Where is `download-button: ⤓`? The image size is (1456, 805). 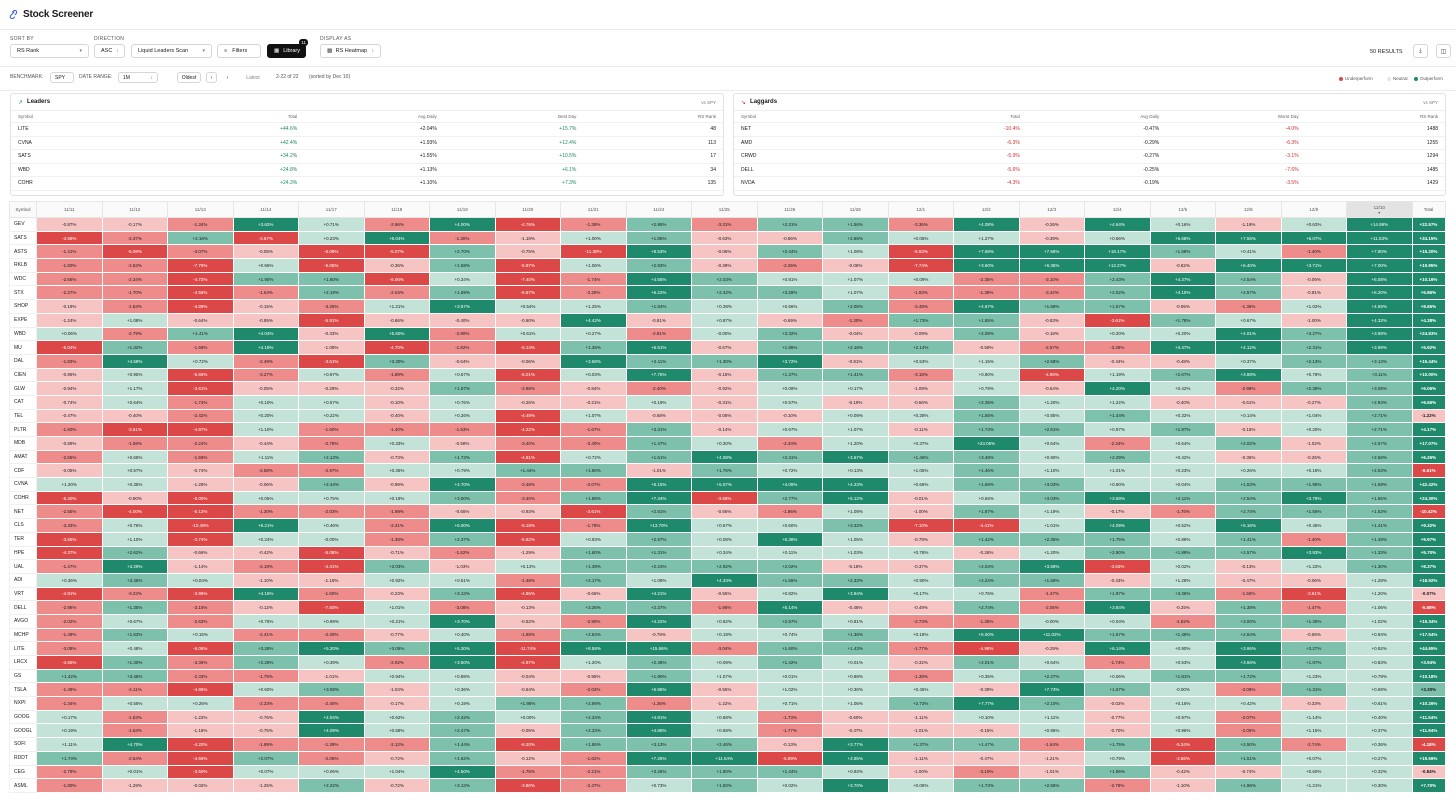 download-button: ⤓ is located at coordinates (1420, 51).